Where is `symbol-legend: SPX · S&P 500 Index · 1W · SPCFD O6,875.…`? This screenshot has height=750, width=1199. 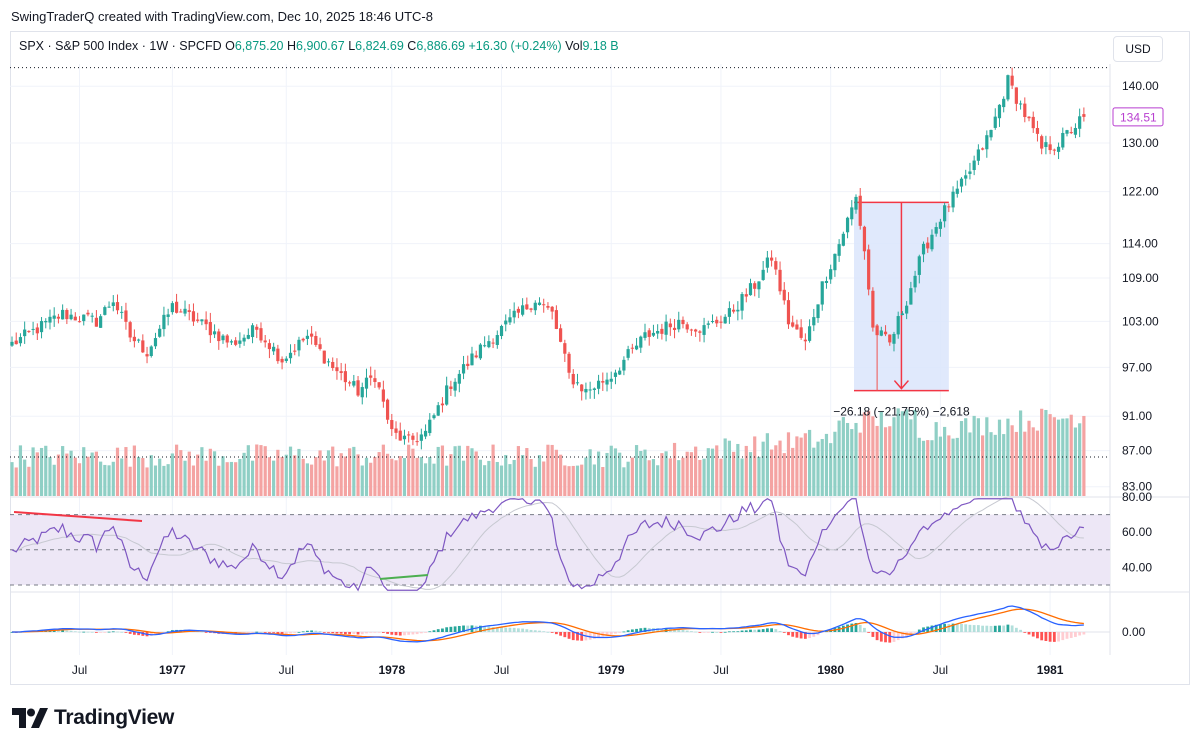
symbol-legend: SPX · S&P 500 Index · 1W · SPCFD O6,875.… is located at coordinates (319, 46).